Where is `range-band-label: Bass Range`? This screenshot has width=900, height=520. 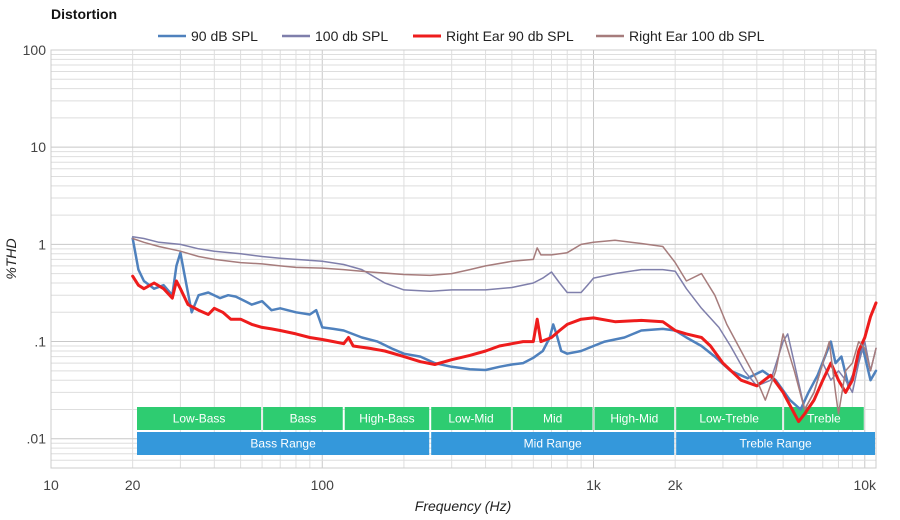 range-band-label: Bass Range is located at coordinates (283, 444).